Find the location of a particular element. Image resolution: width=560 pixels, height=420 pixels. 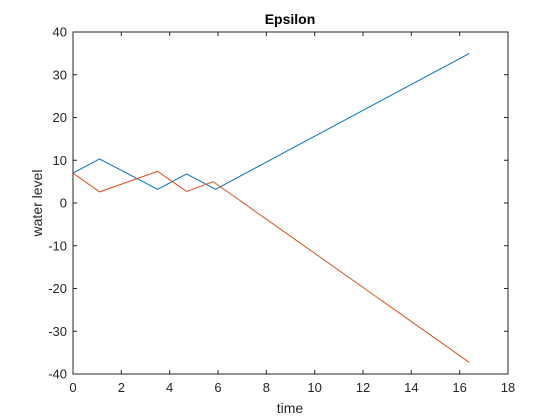

chart-title: Epsilon is located at coordinates (290, 19).